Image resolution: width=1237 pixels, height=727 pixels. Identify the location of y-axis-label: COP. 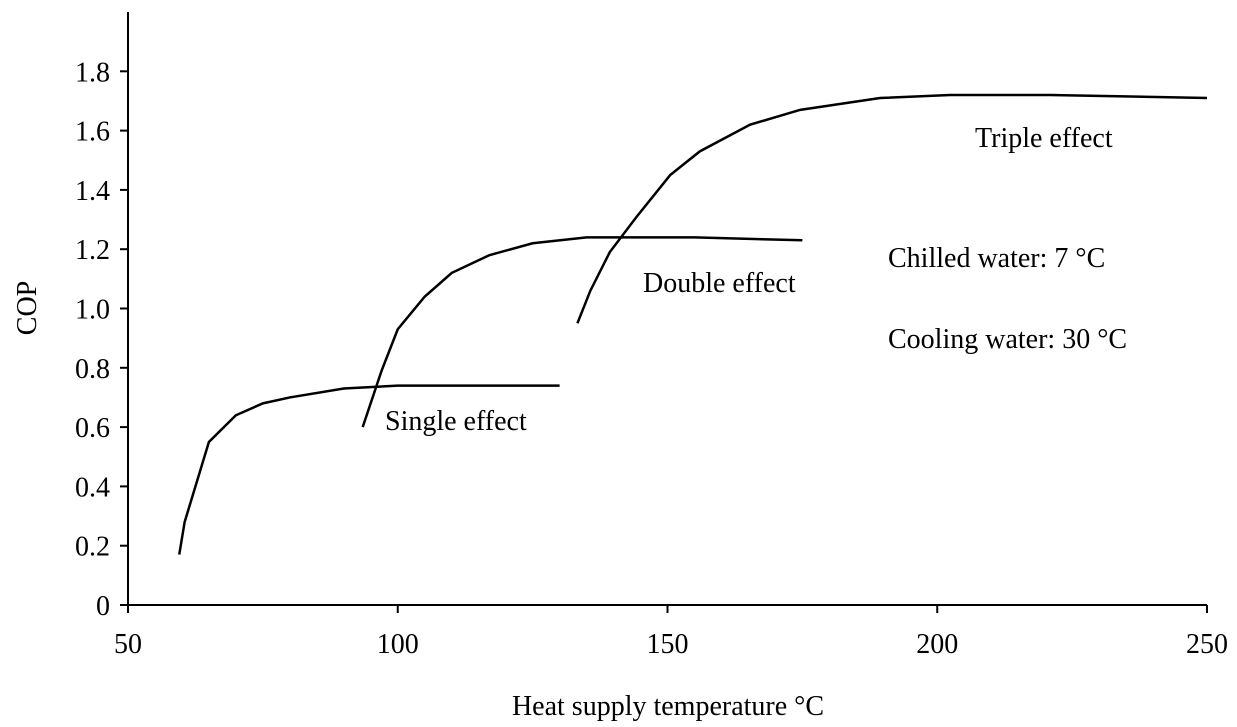
(27, 308).